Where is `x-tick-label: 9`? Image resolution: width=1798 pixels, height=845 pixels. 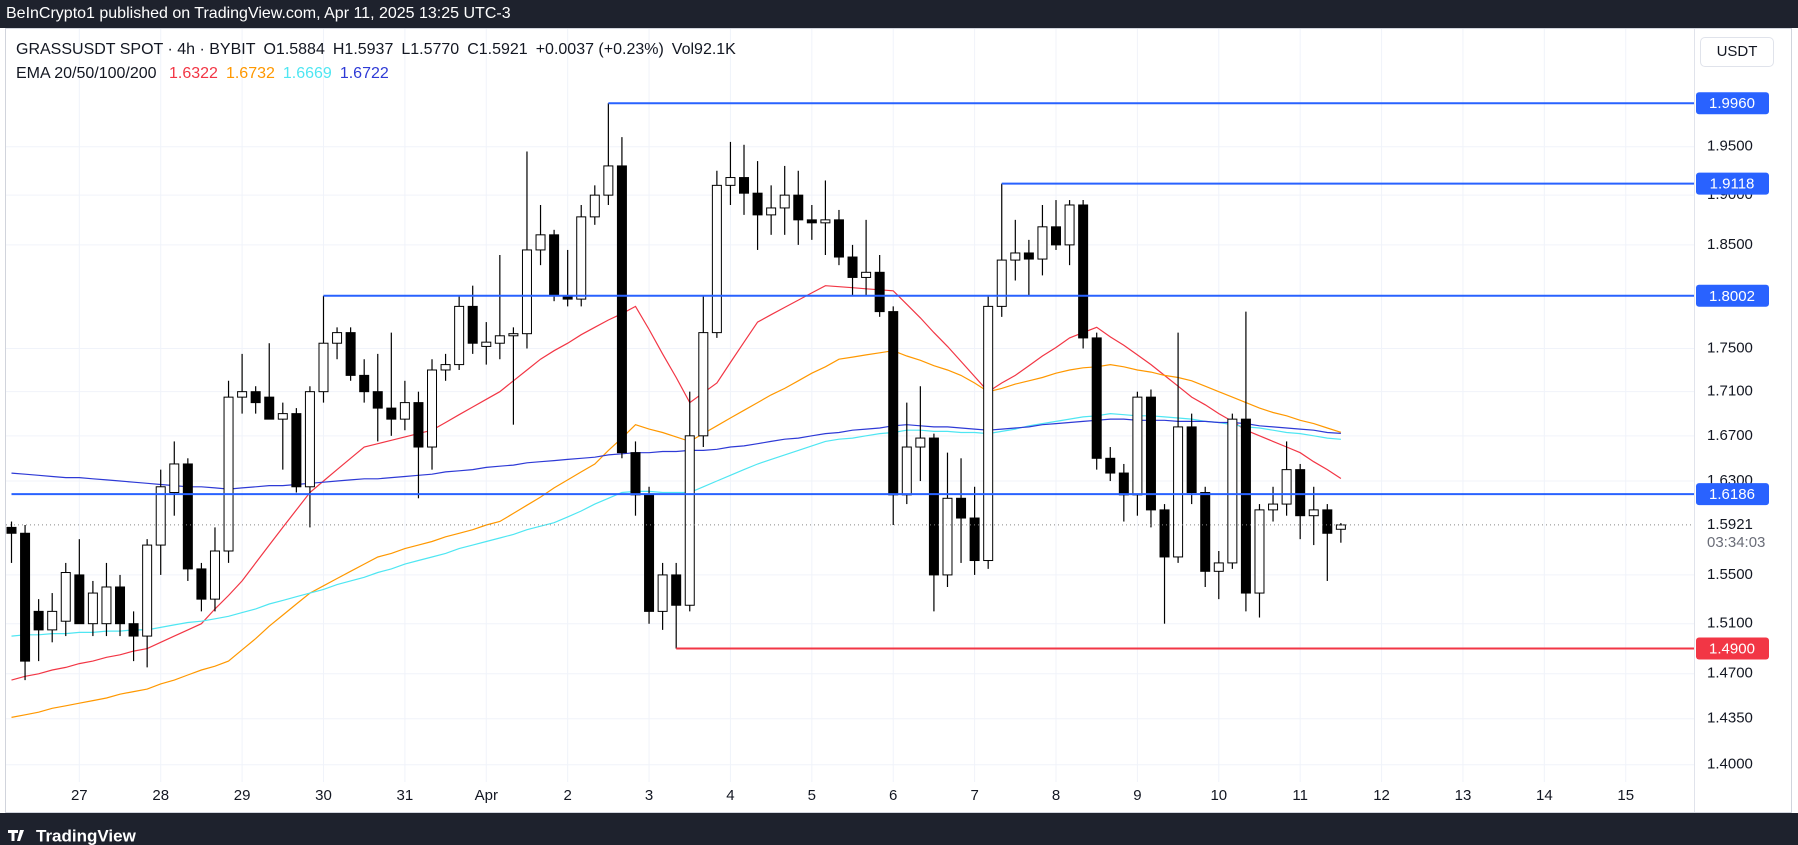 x-tick-label: 9 is located at coordinates (1137, 795).